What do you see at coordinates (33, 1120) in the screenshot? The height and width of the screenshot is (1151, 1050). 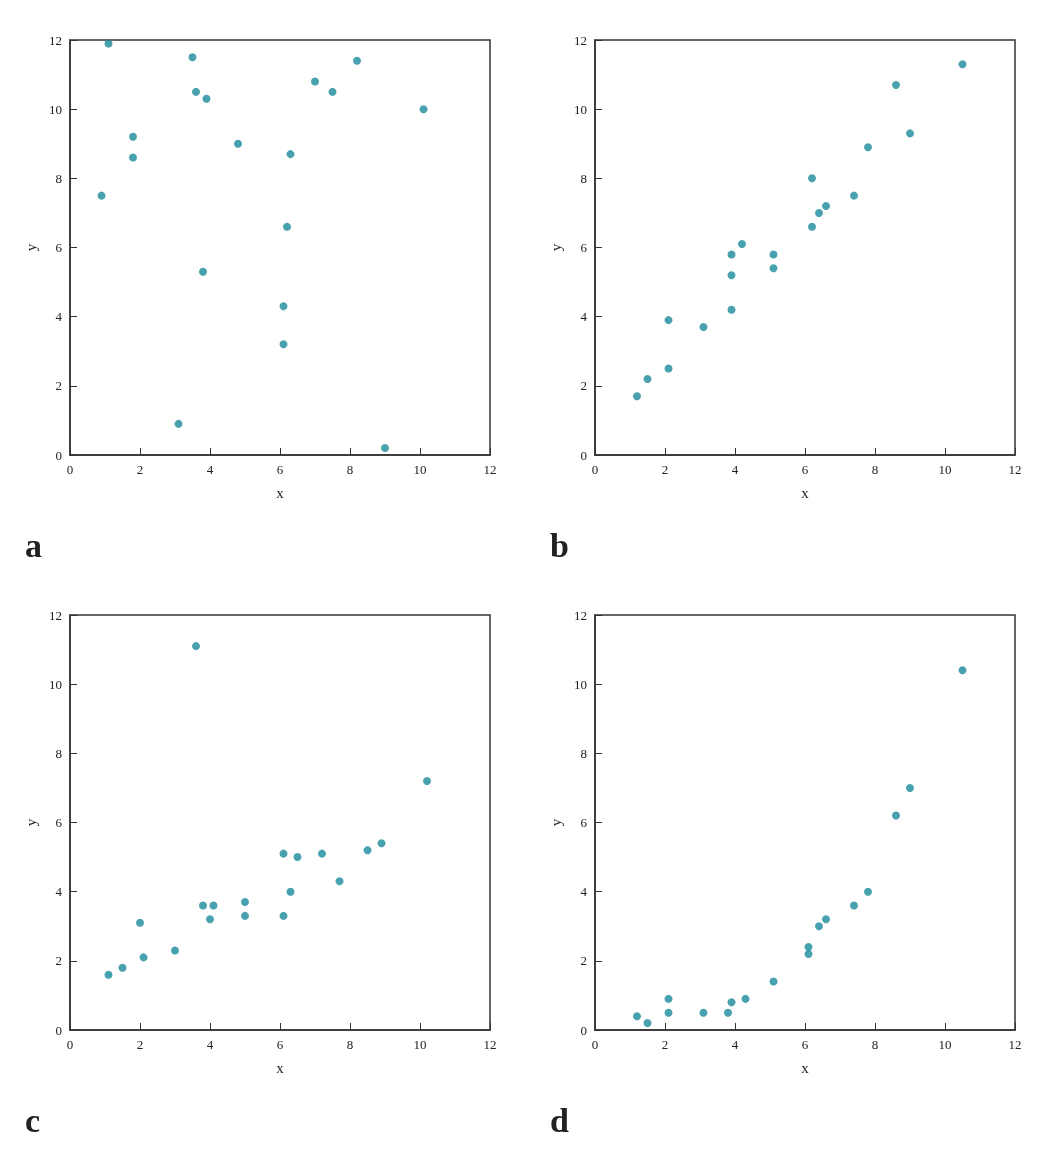 I see `text: c` at bounding box center [33, 1120].